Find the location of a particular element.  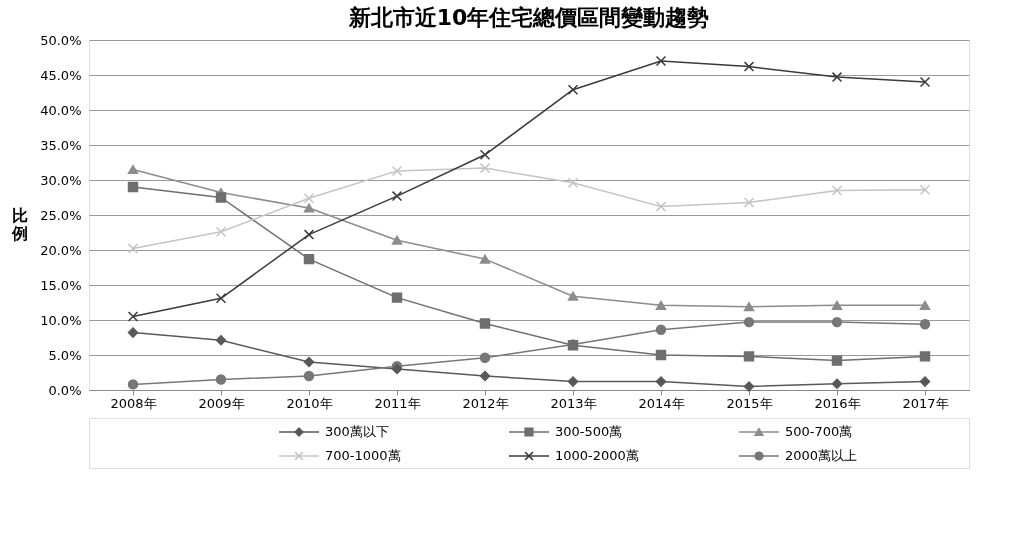

y-tick-label: 0.0% is located at coordinates (65, 390).